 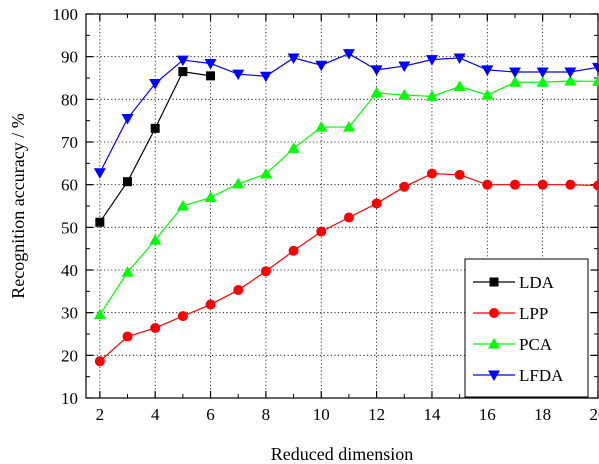 What do you see at coordinates (69, 99) in the screenshot?
I see `y-tick-label: 80` at bounding box center [69, 99].